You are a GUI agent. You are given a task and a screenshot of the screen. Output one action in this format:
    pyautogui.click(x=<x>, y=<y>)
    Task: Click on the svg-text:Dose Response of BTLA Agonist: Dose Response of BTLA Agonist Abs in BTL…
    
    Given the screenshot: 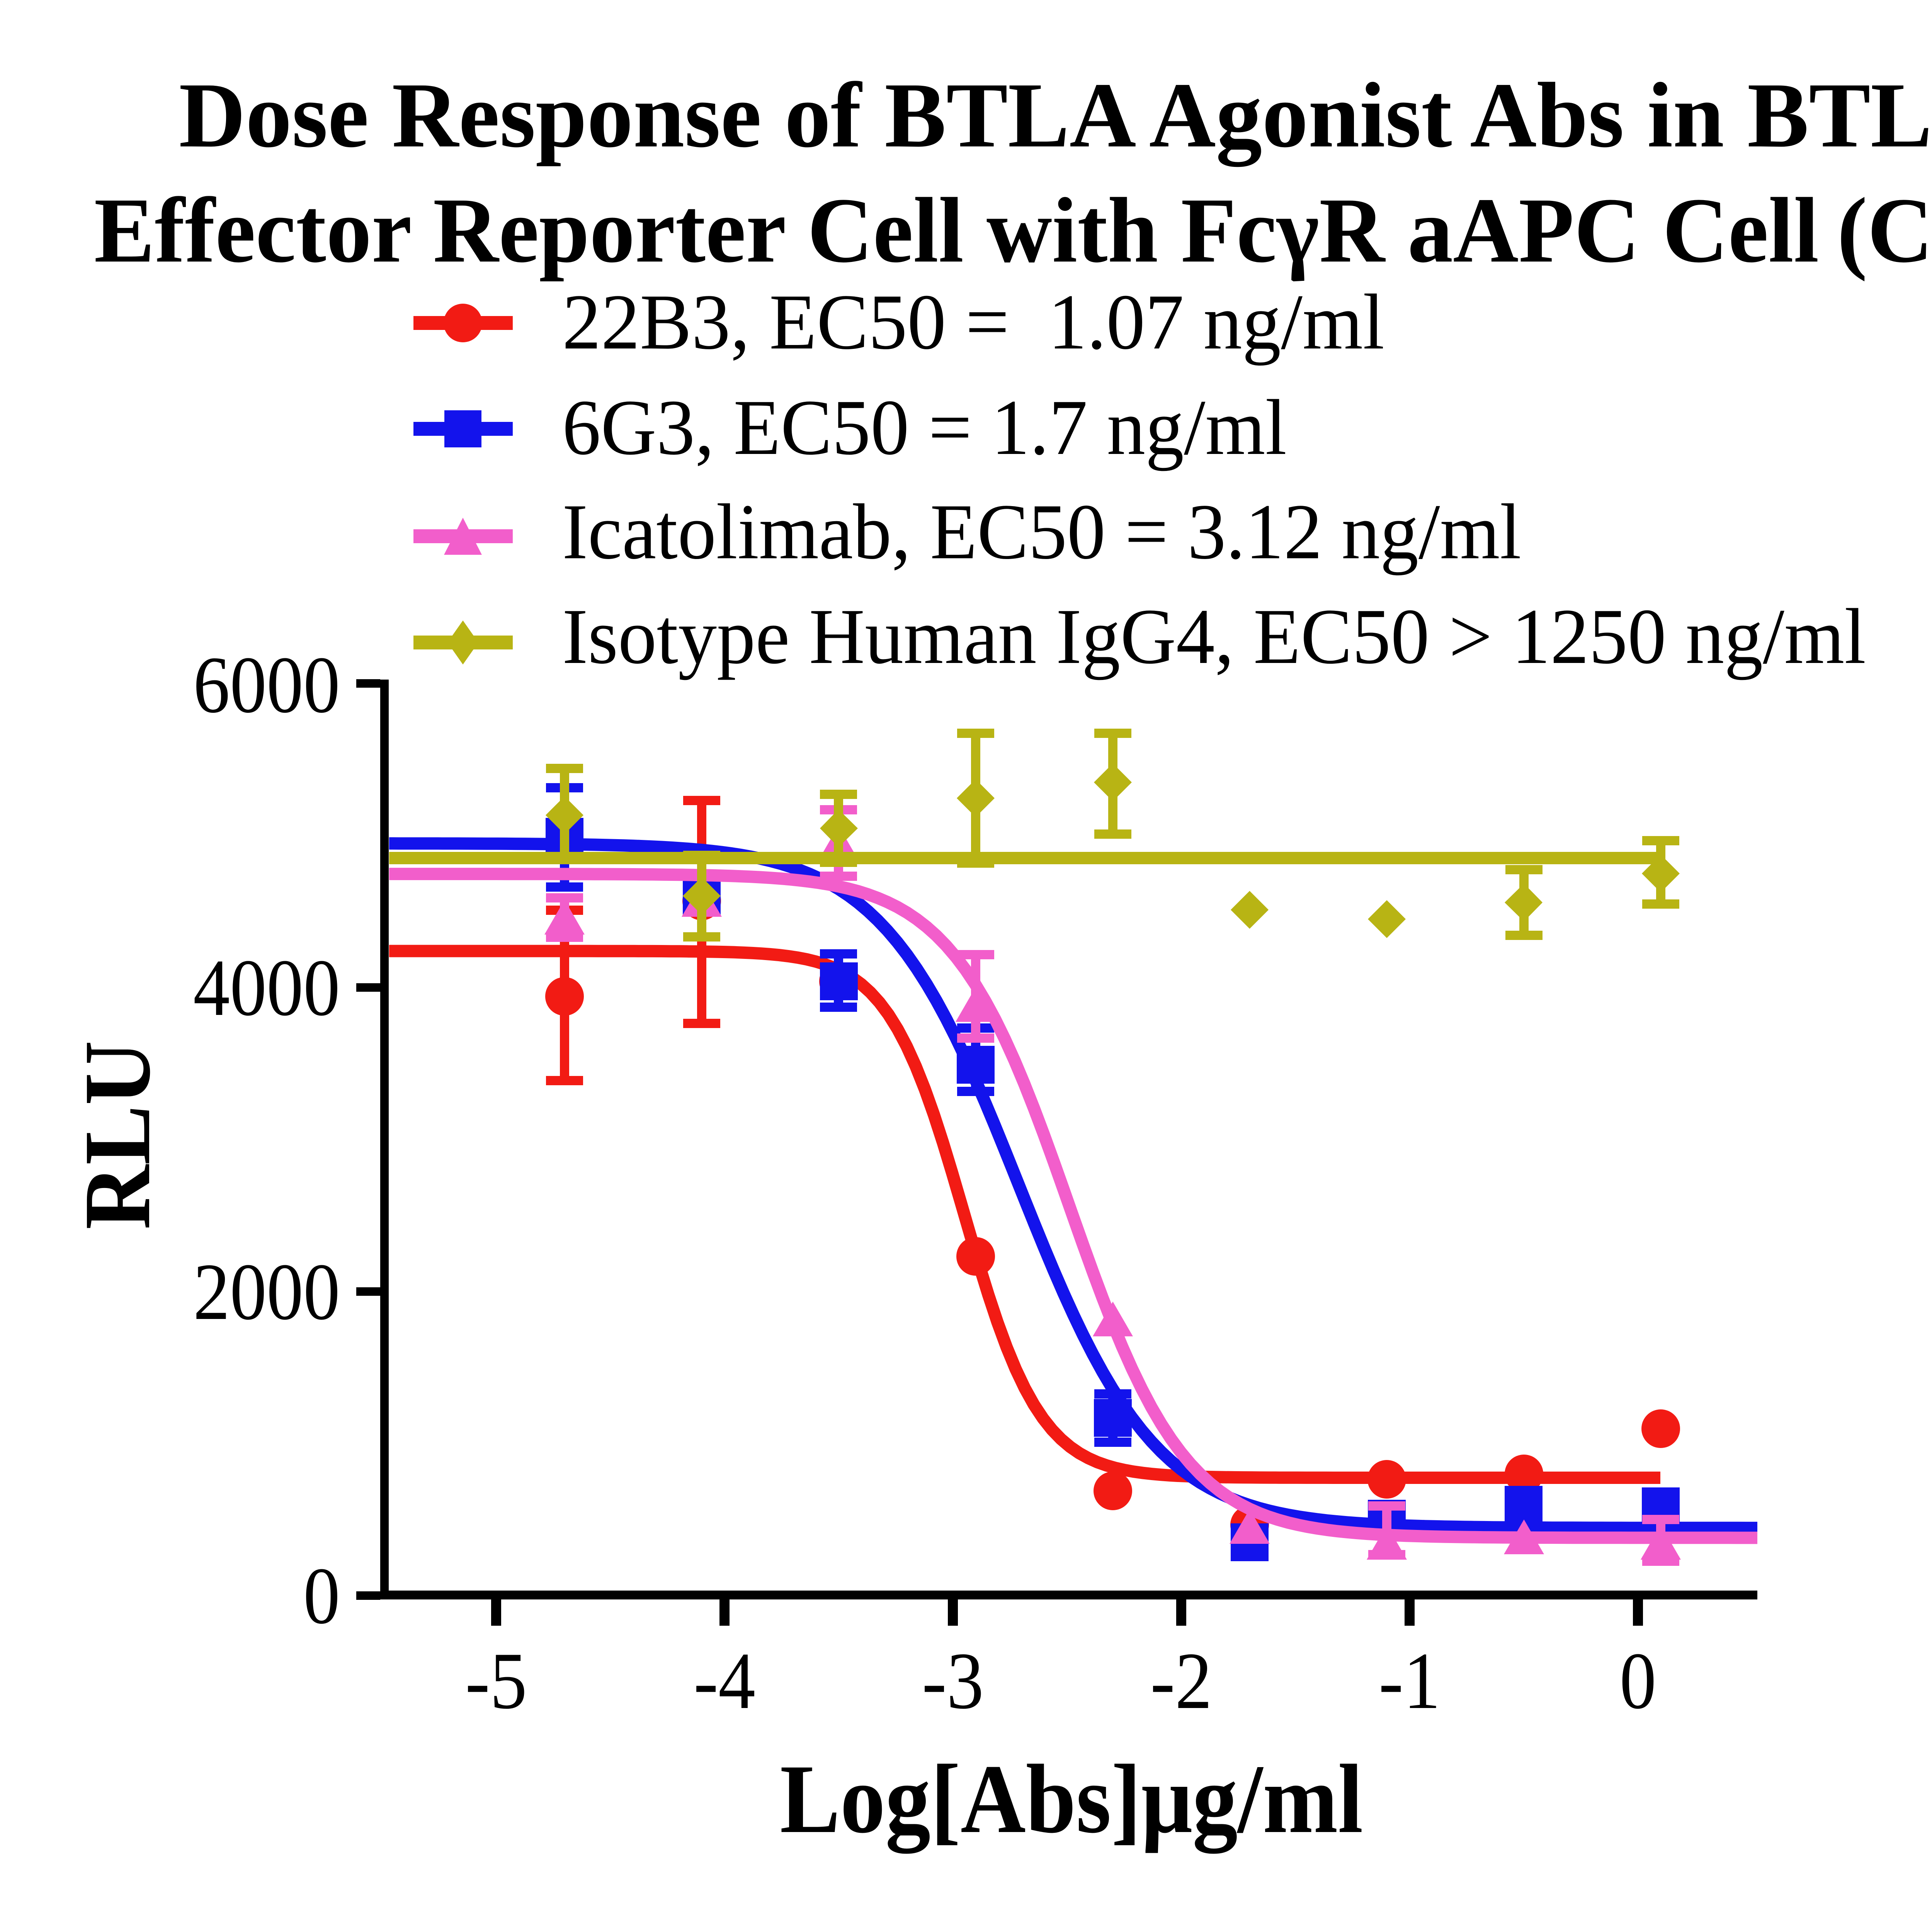 What is the action you would take?
    pyautogui.click(x=1056, y=115)
    